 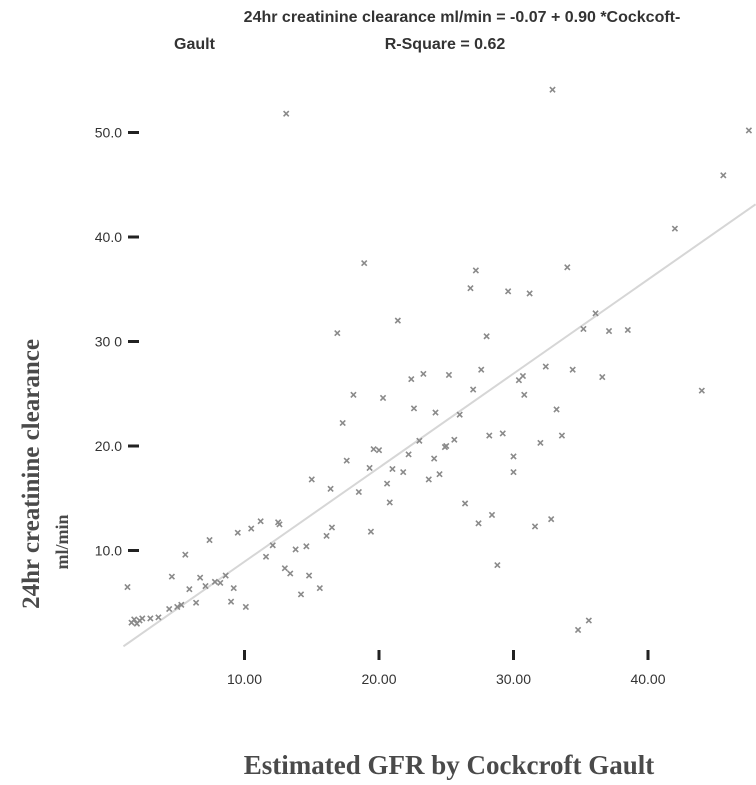 I want to click on x-tick-label: 30.00, so click(x=513, y=679).